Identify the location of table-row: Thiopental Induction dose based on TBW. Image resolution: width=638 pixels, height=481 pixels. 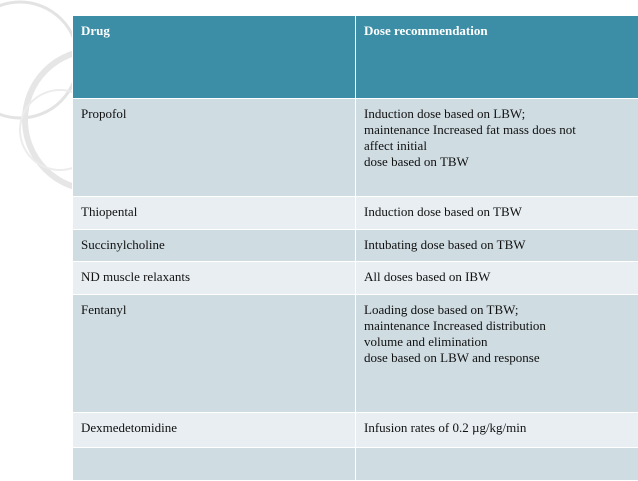
(355, 213).